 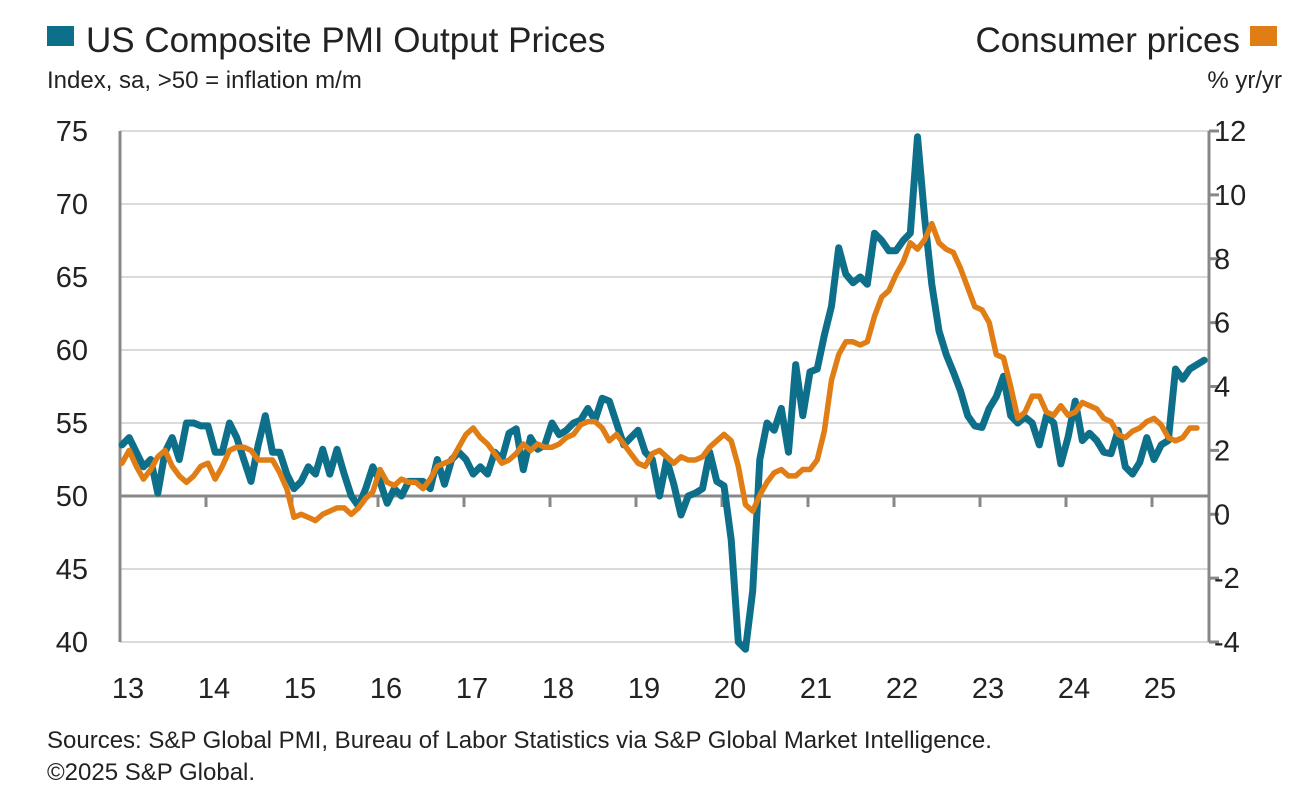 What do you see at coordinates (1227, 579) in the screenshot?
I see `y-right-tick-label: -2` at bounding box center [1227, 579].